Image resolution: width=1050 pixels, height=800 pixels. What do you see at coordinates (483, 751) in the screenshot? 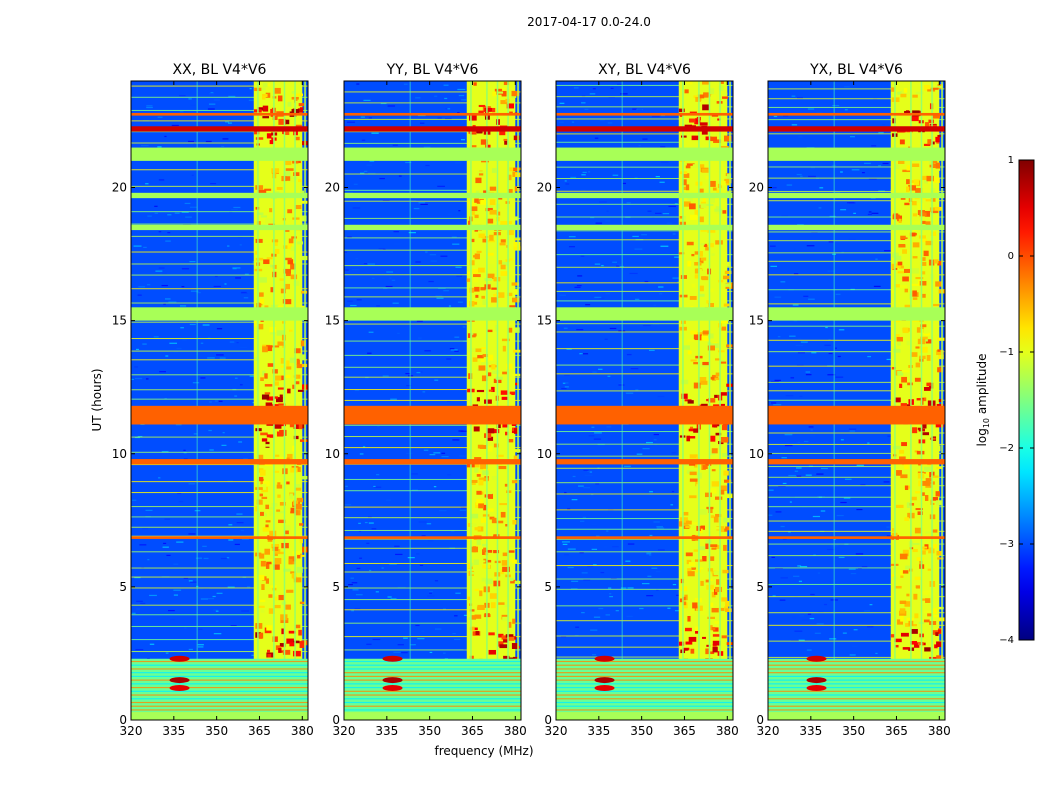
I see `x-axis-label: frequency (MHz)` at bounding box center [483, 751].